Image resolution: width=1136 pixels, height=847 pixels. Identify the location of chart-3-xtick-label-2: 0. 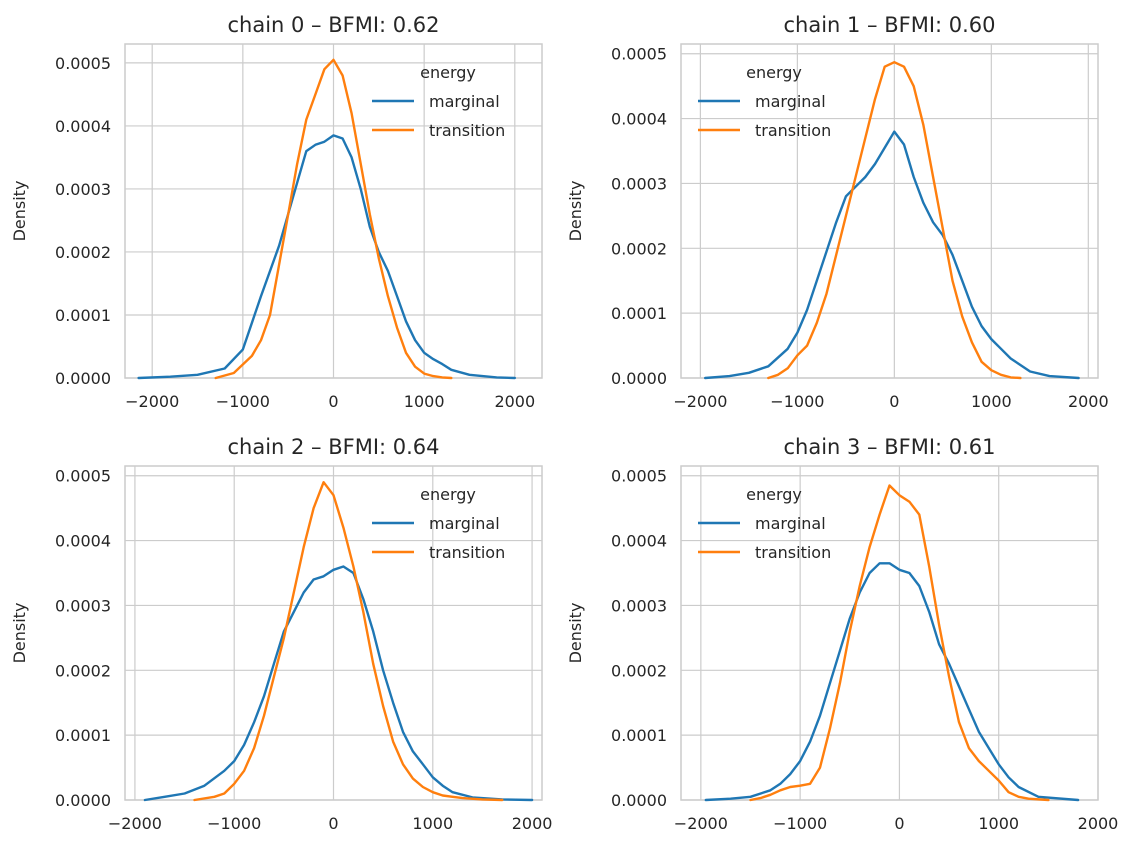
(899, 823).